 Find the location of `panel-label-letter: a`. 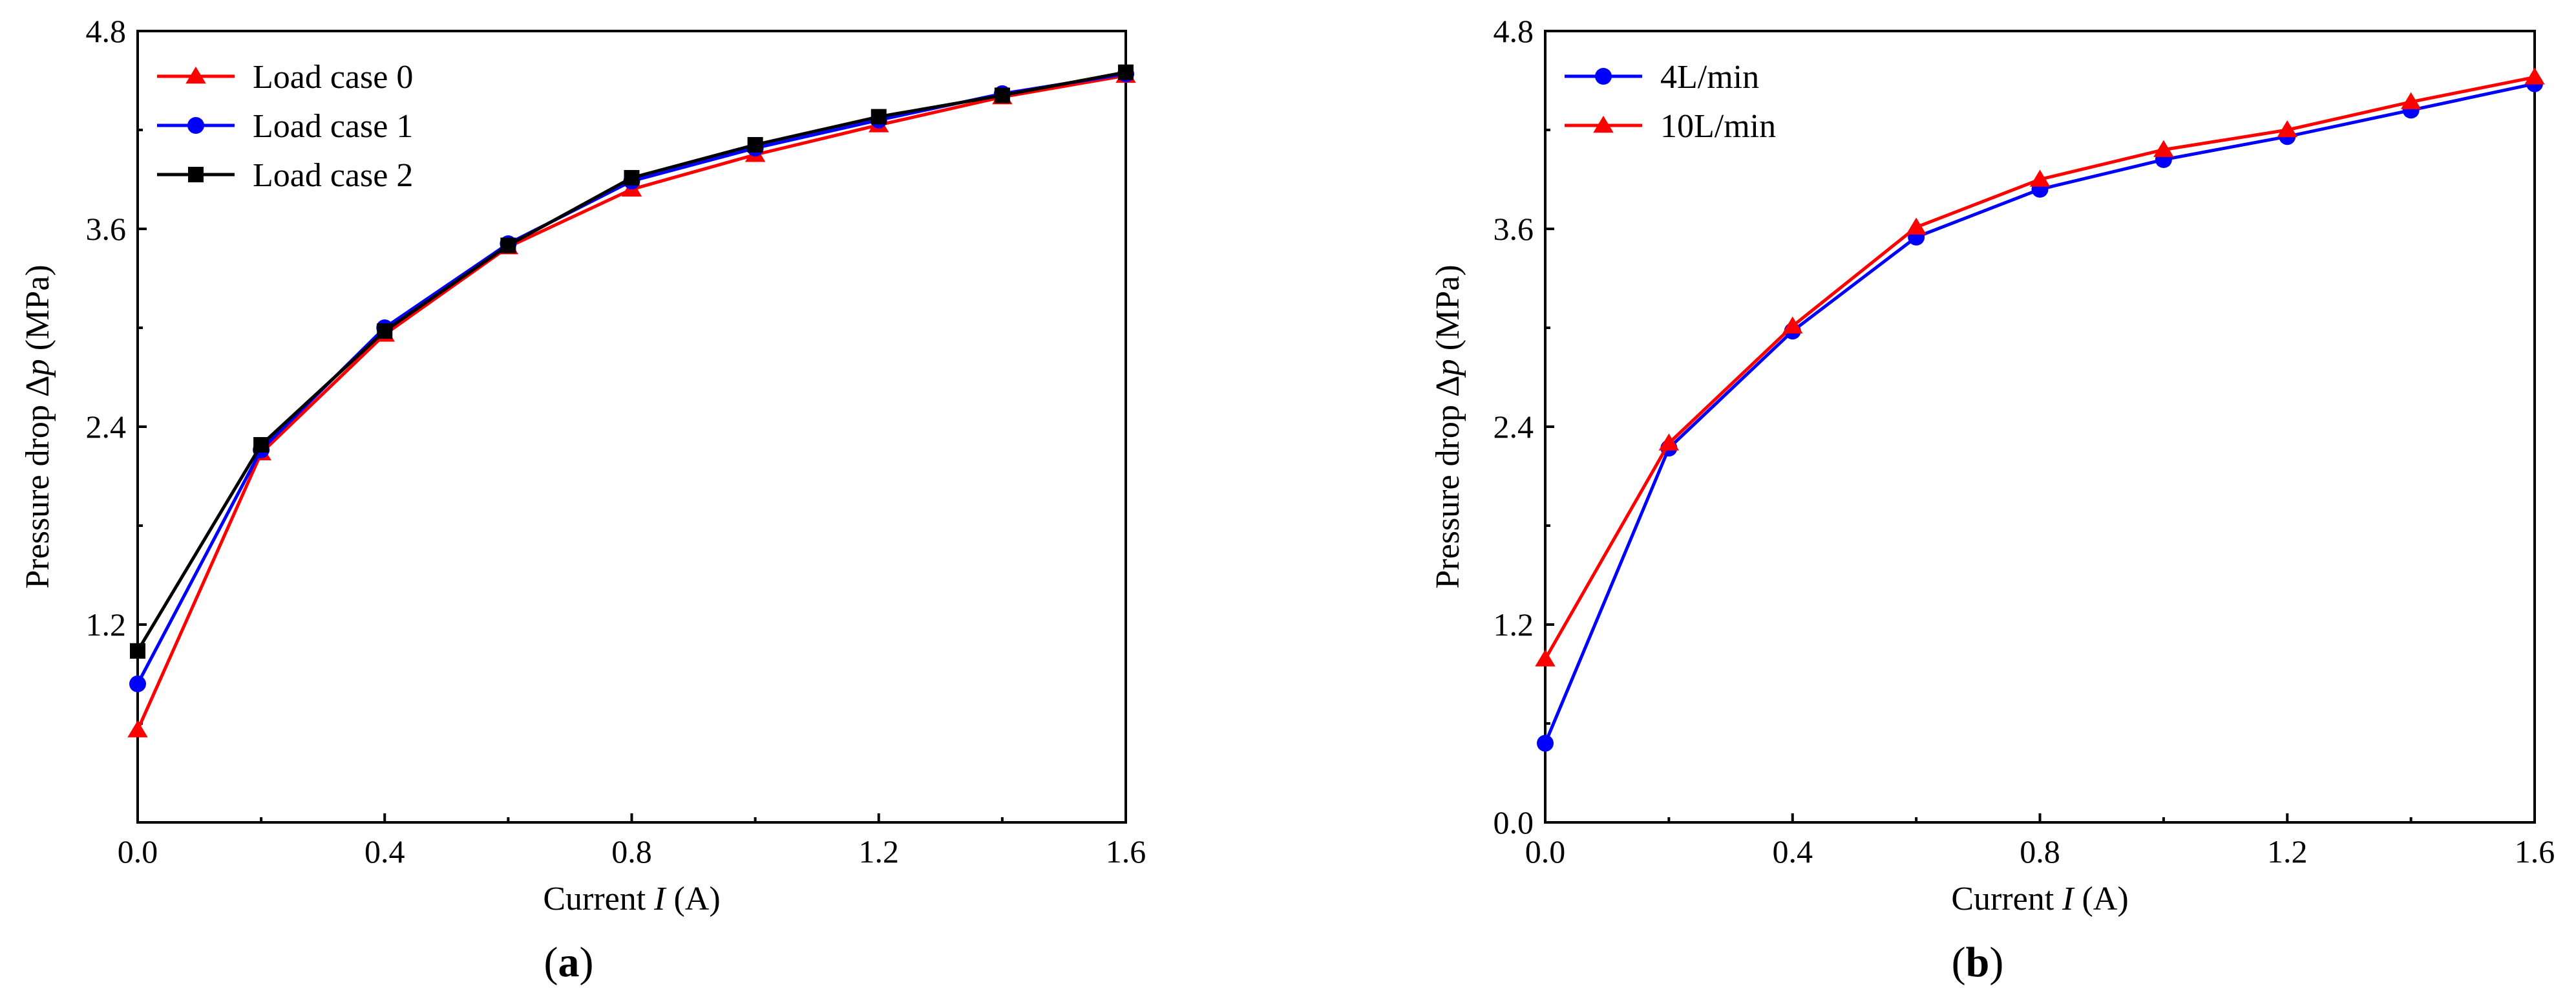

panel-label-letter: a is located at coordinates (569, 962).